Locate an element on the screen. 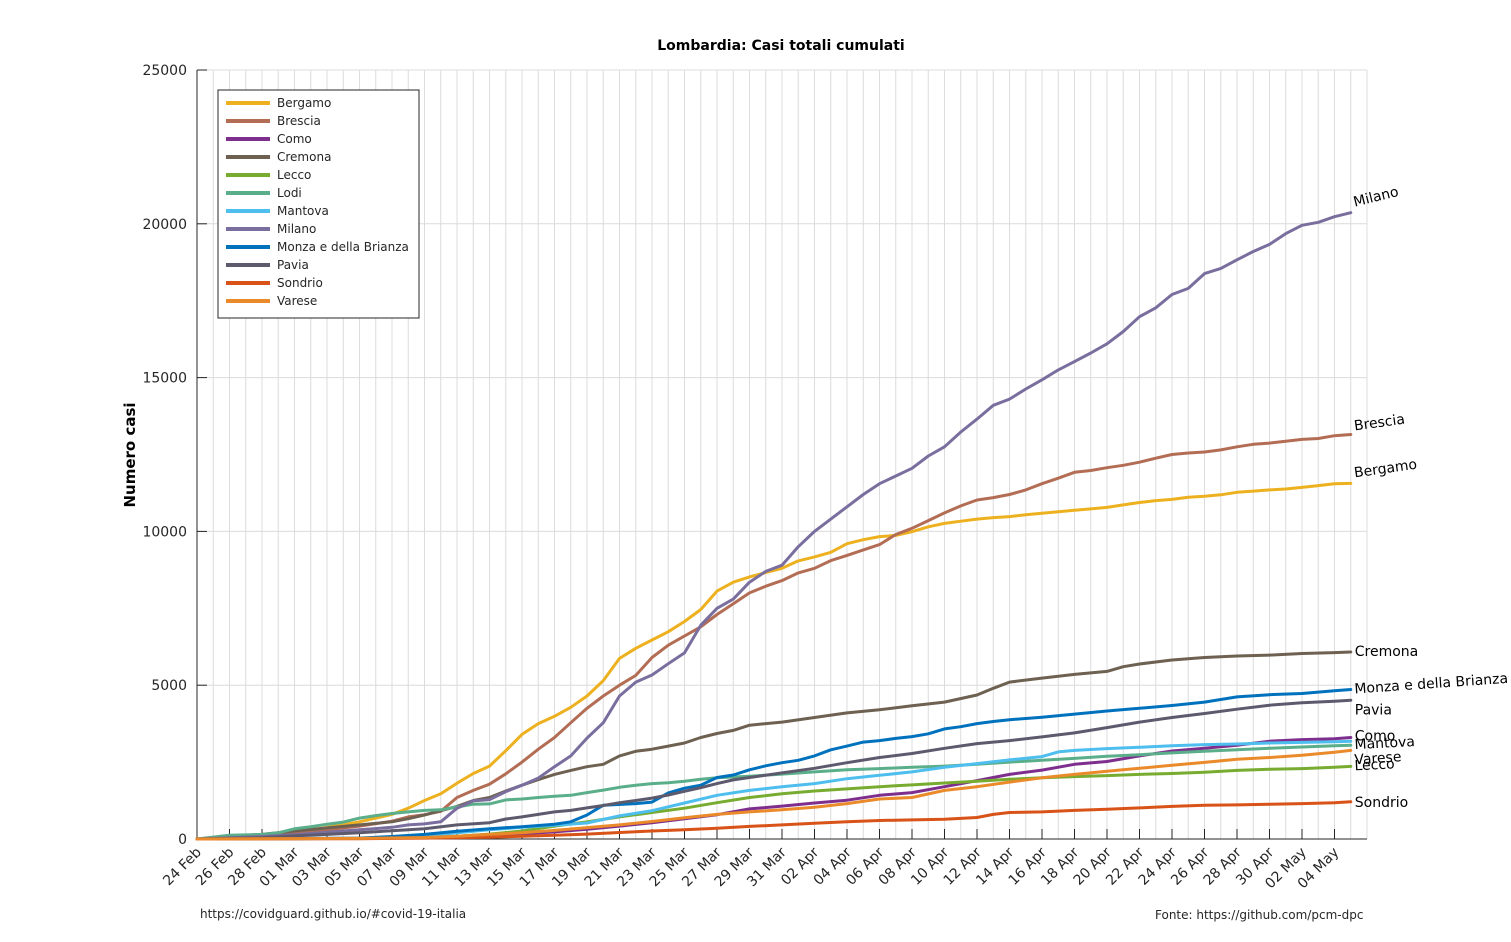 This screenshot has width=1511, height=942. series-end-label: Varese is located at coordinates (1378, 758).